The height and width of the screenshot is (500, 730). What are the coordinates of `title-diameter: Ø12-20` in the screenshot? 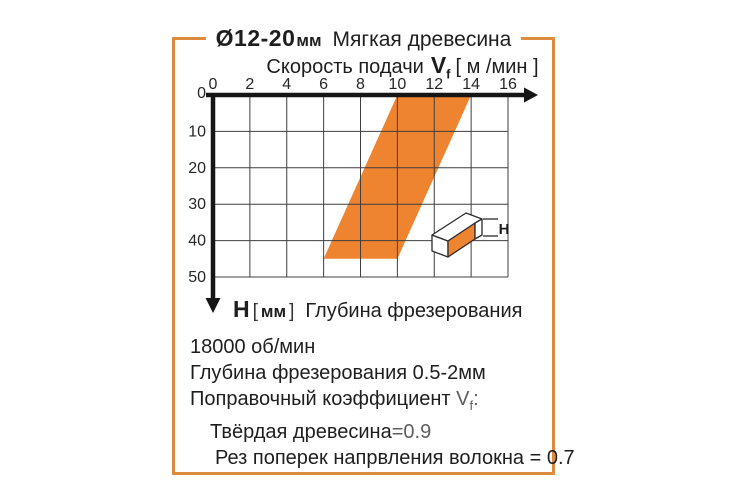 It's located at (255, 37).